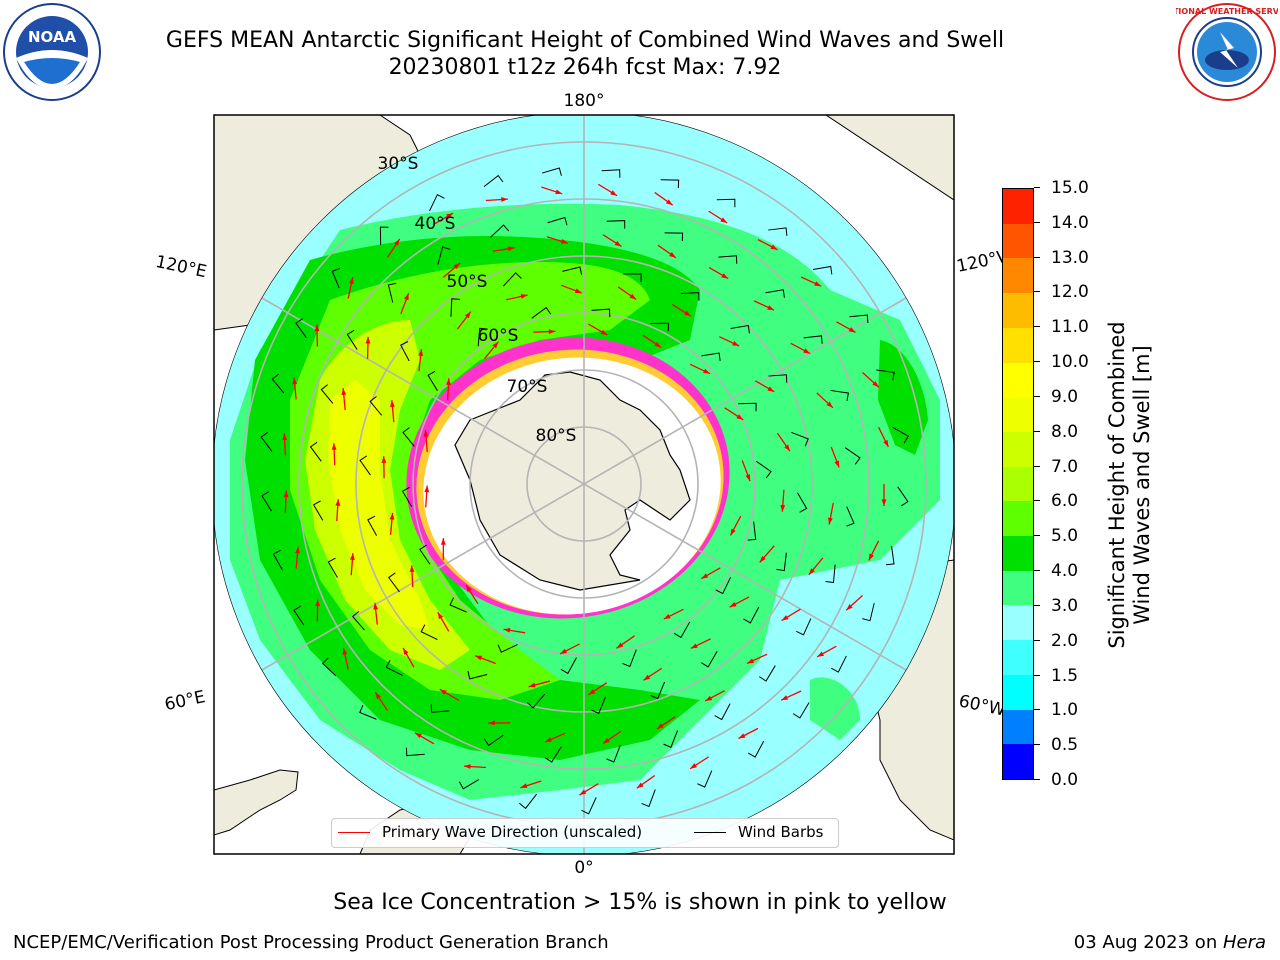  Describe the element at coordinates (1061, 188) in the screenshot. I see `colorbar-tick: 15.0` at that location.